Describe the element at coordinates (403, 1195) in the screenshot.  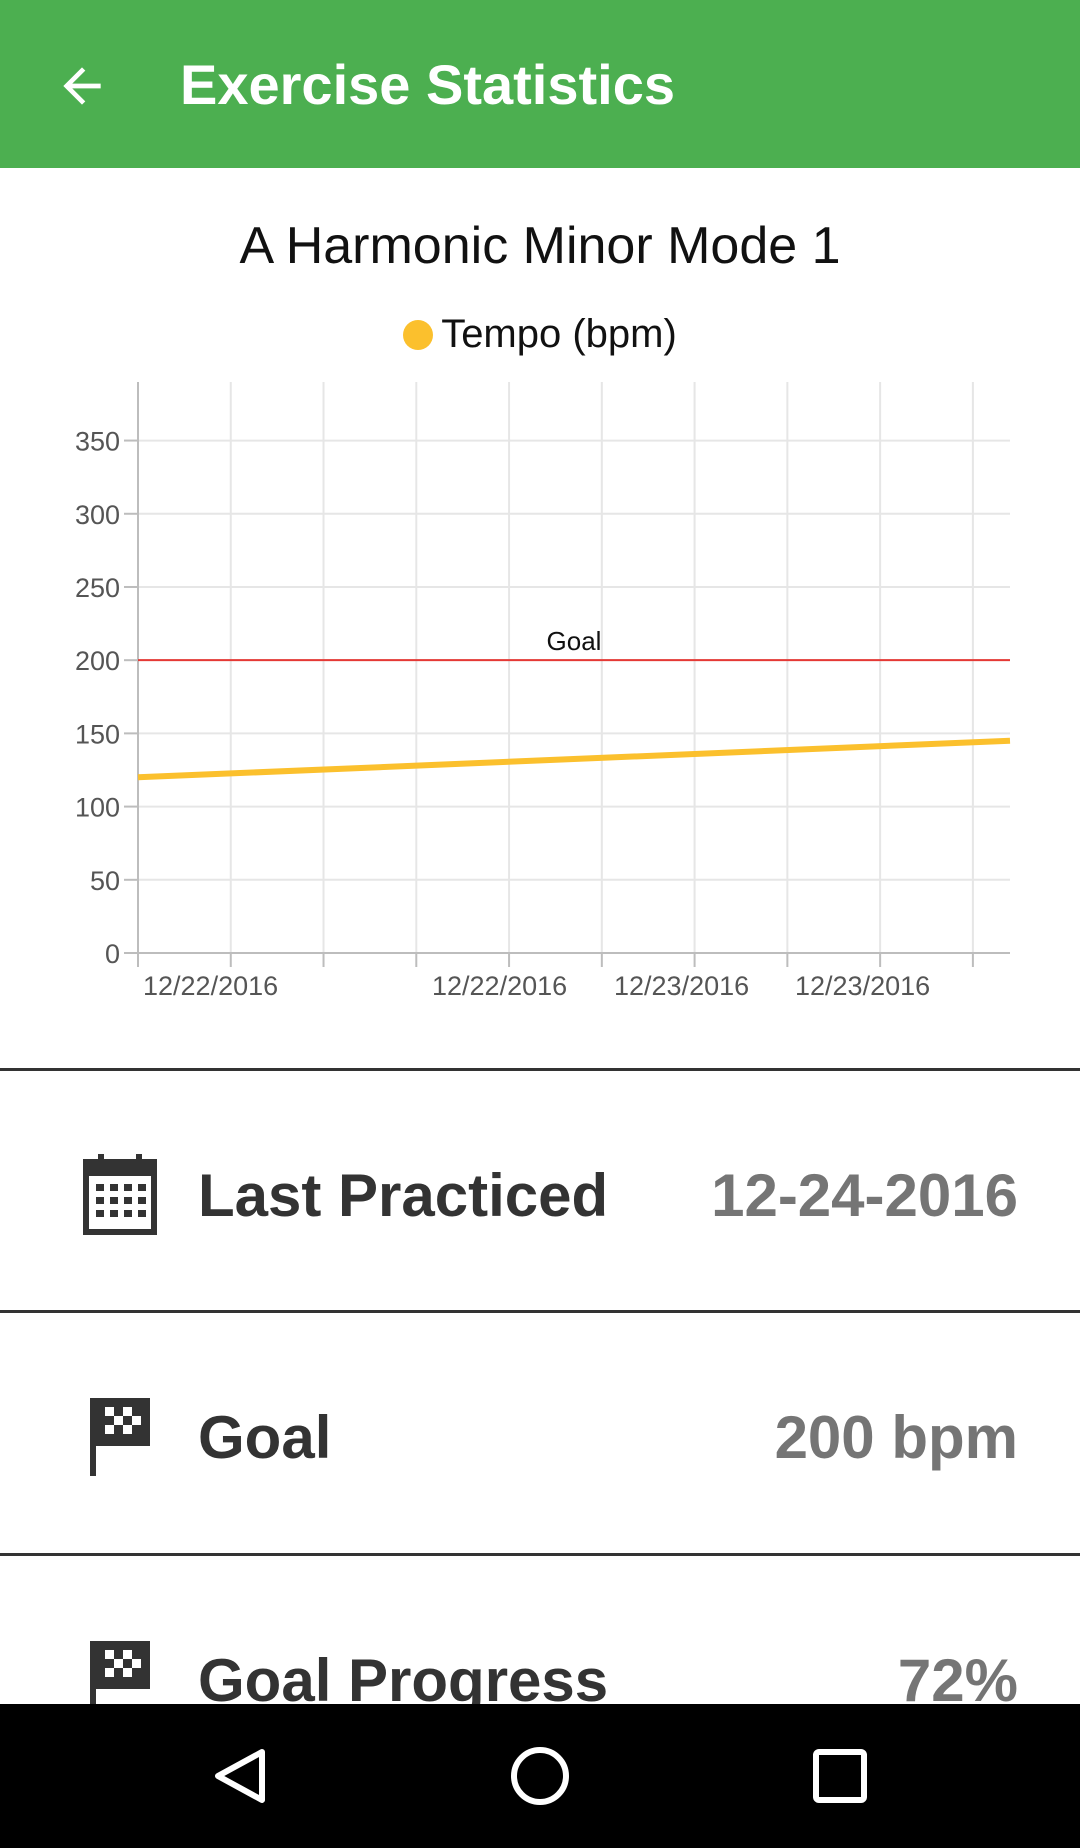
I see `last-practiced-label: Last Practiced` at that location.